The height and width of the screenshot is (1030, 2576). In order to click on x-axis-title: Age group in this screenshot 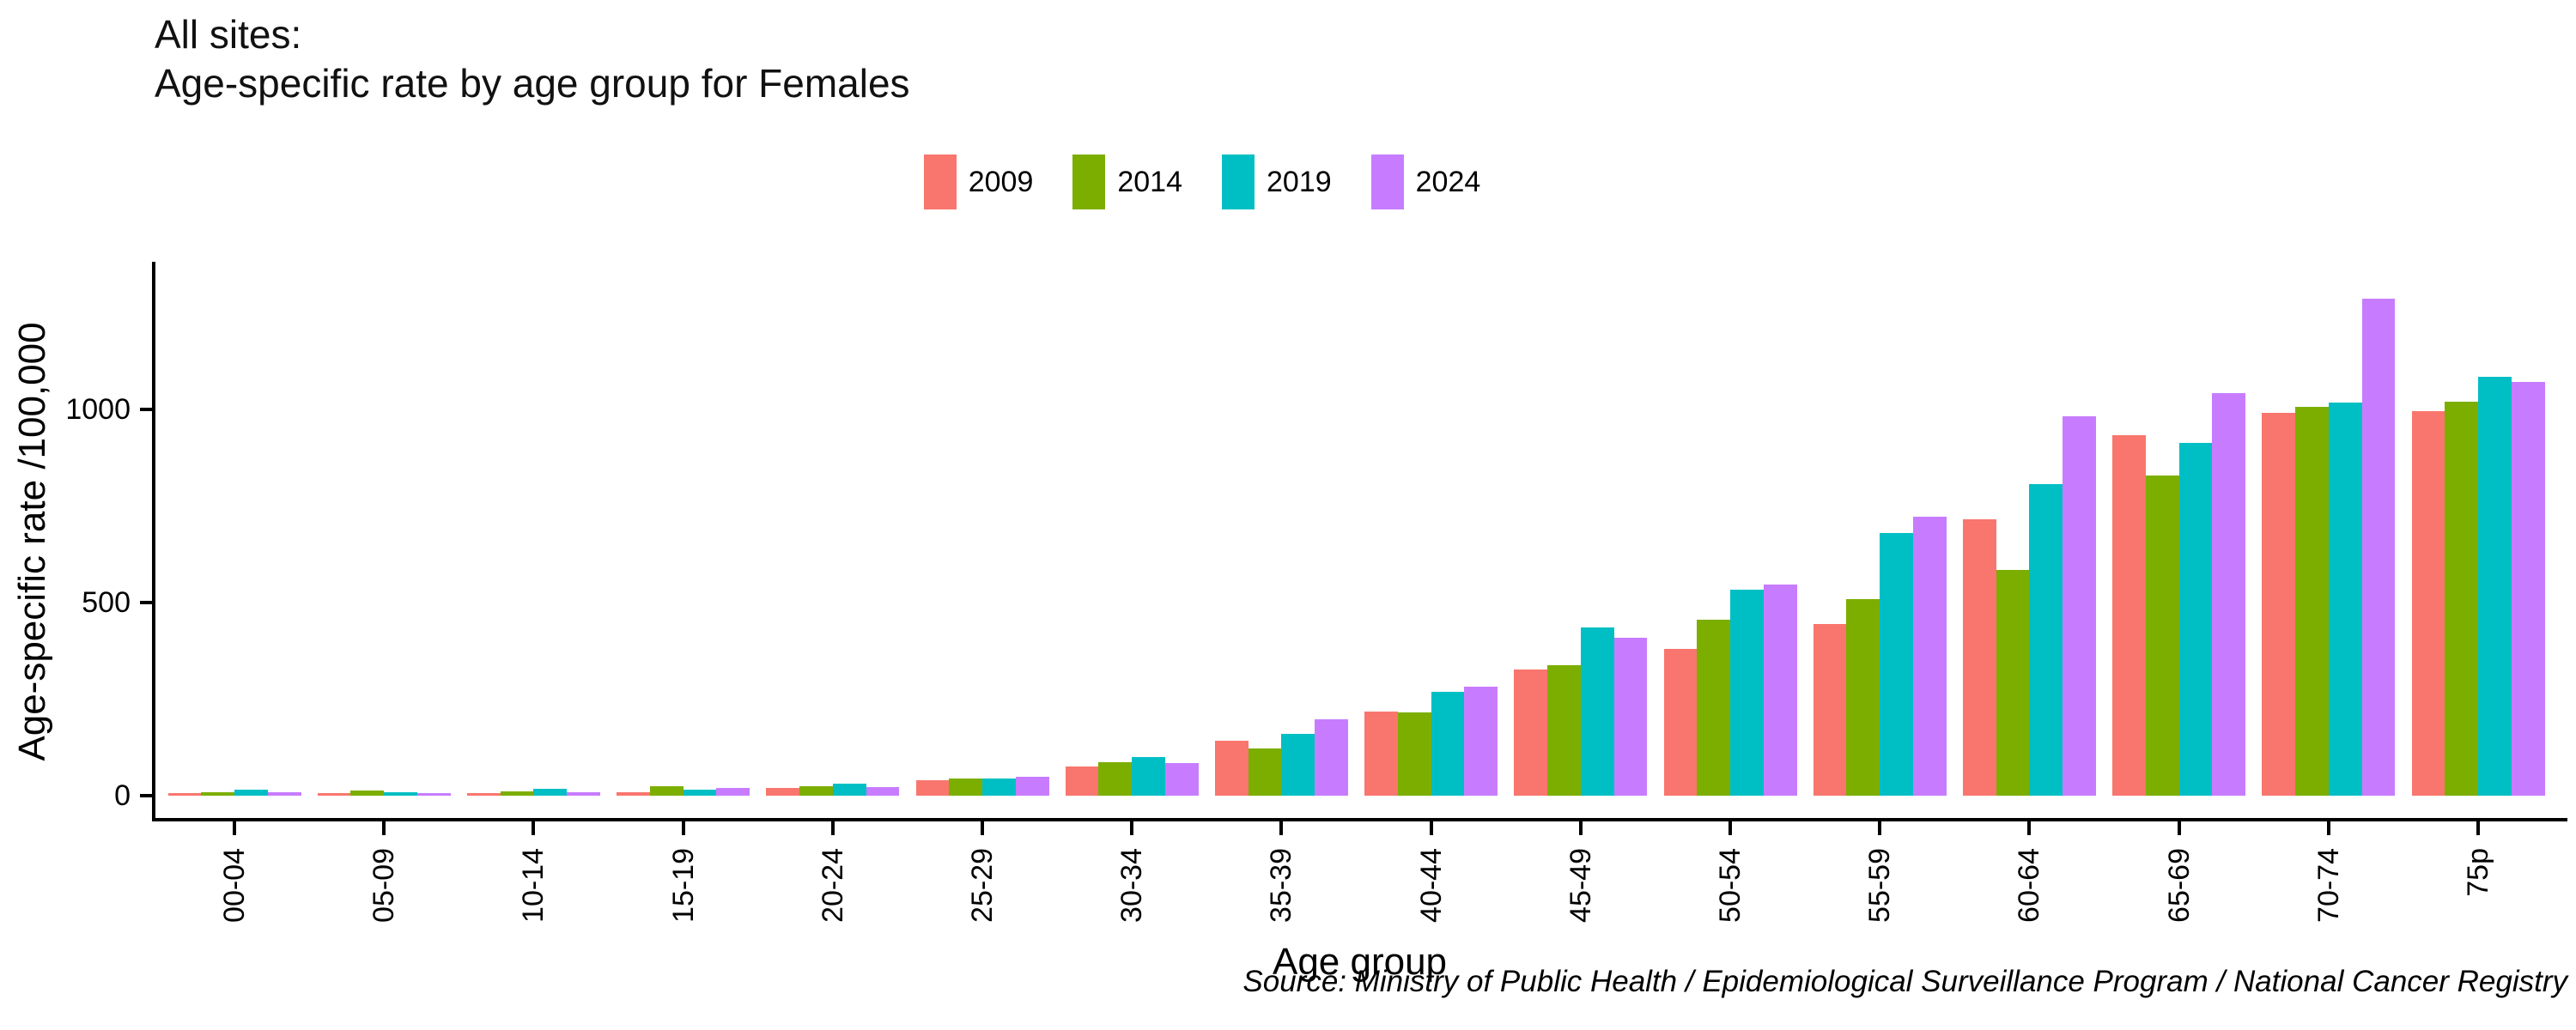, I will do `click(1360, 962)`.